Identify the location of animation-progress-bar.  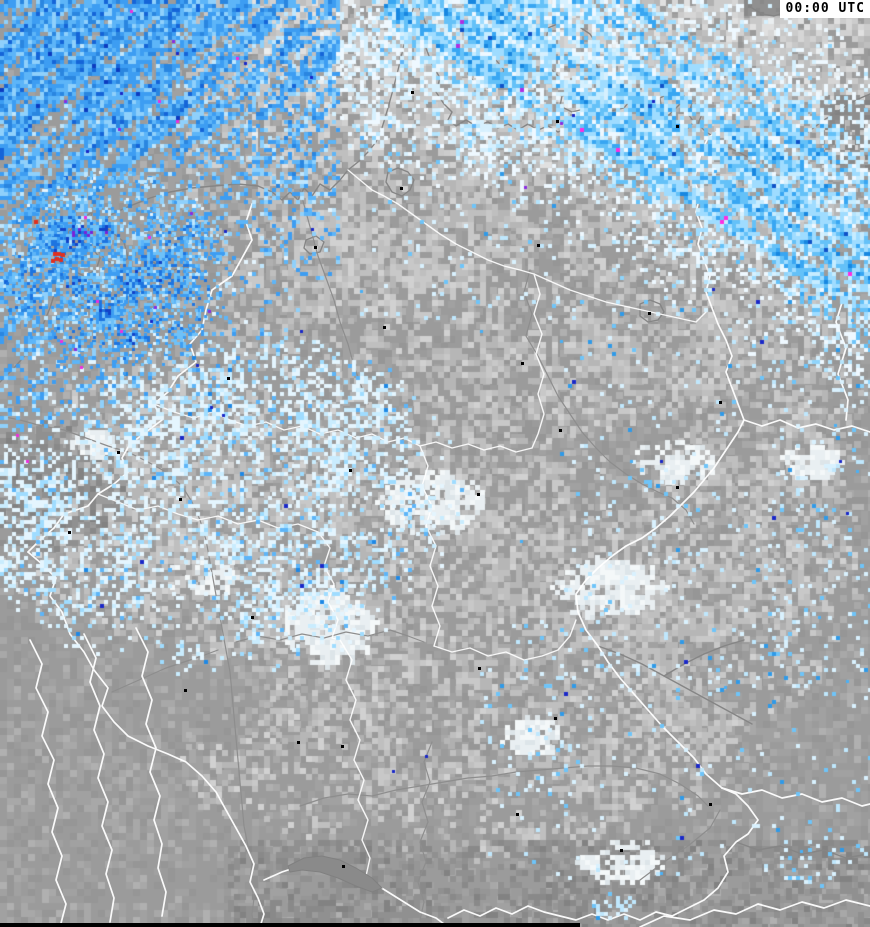
(290, 925).